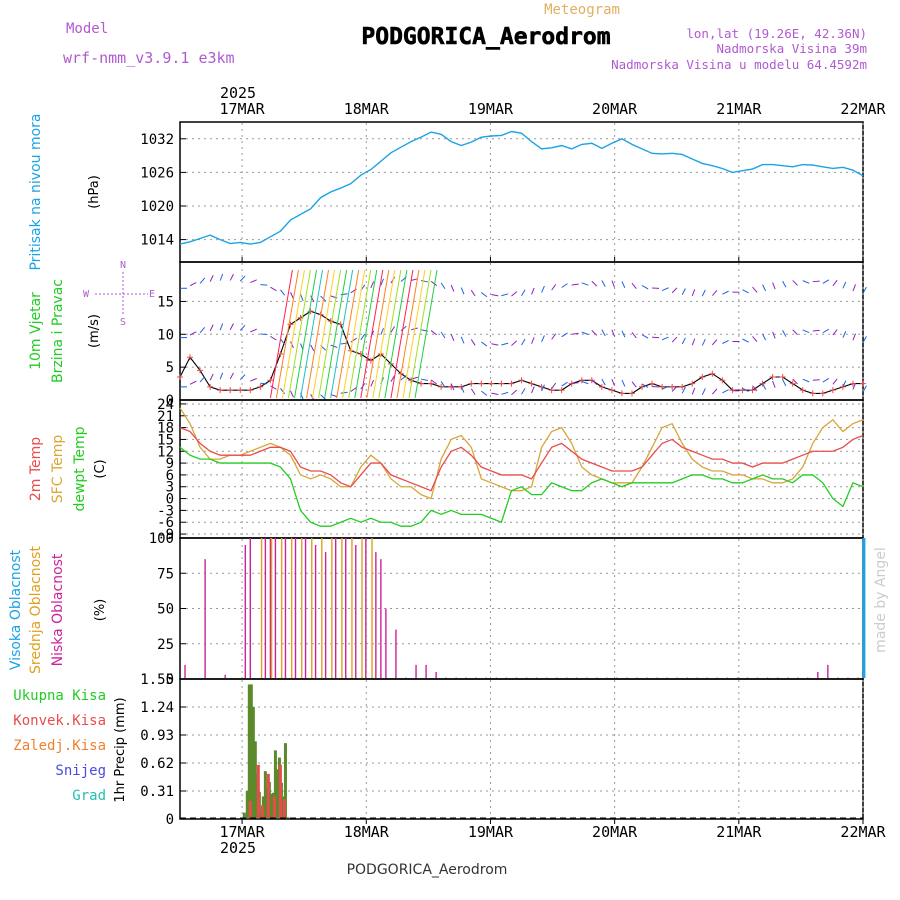 The height and width of the screenshot is (900, 900). Describe the element at coordinates (553, 181) in the screenshot. I see `top-day-labels: 17MAR 18MAR 19MAR 20MAR 21MAR 22MAR` at that location.